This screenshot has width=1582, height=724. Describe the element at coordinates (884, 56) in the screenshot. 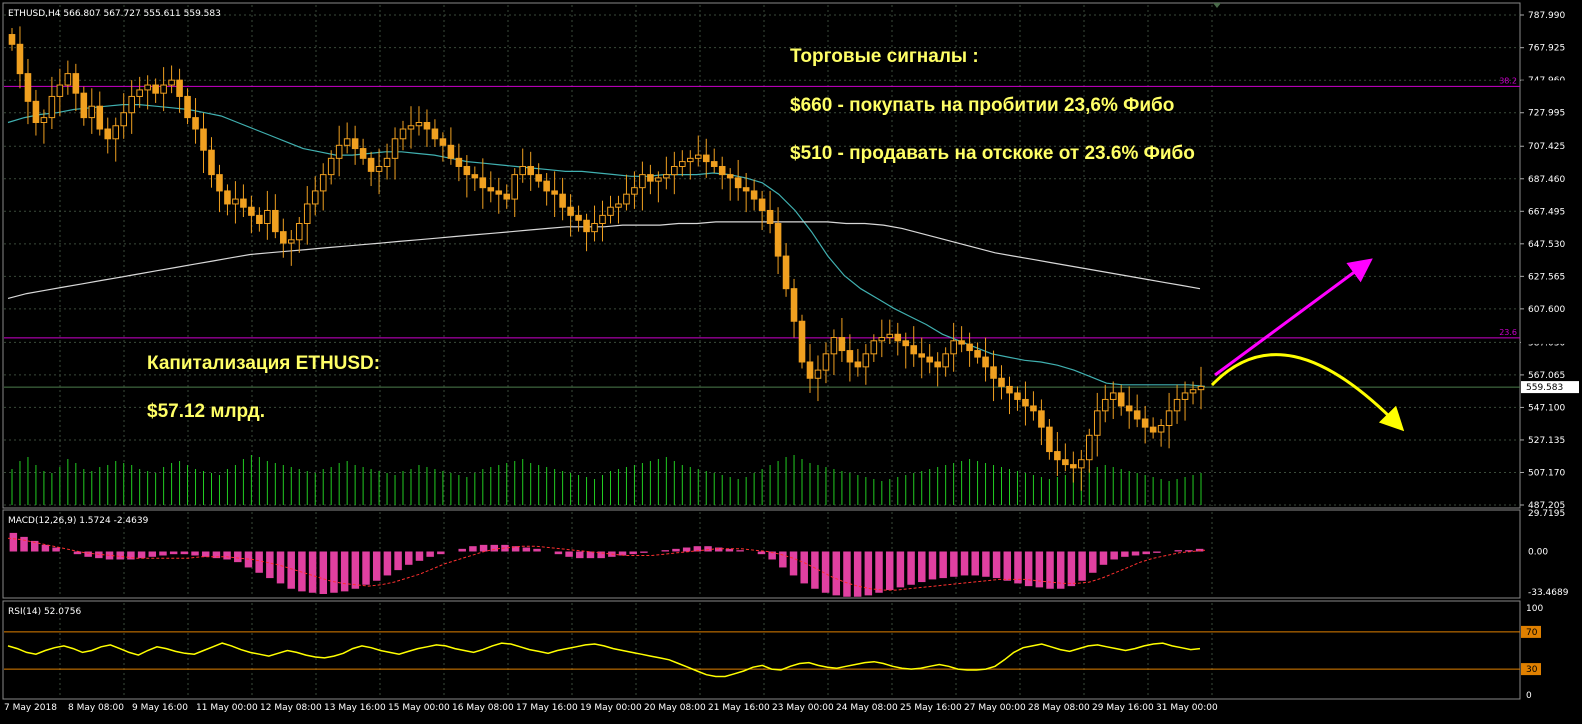

I see `signals-title: Торговые сигналы :` at that location.